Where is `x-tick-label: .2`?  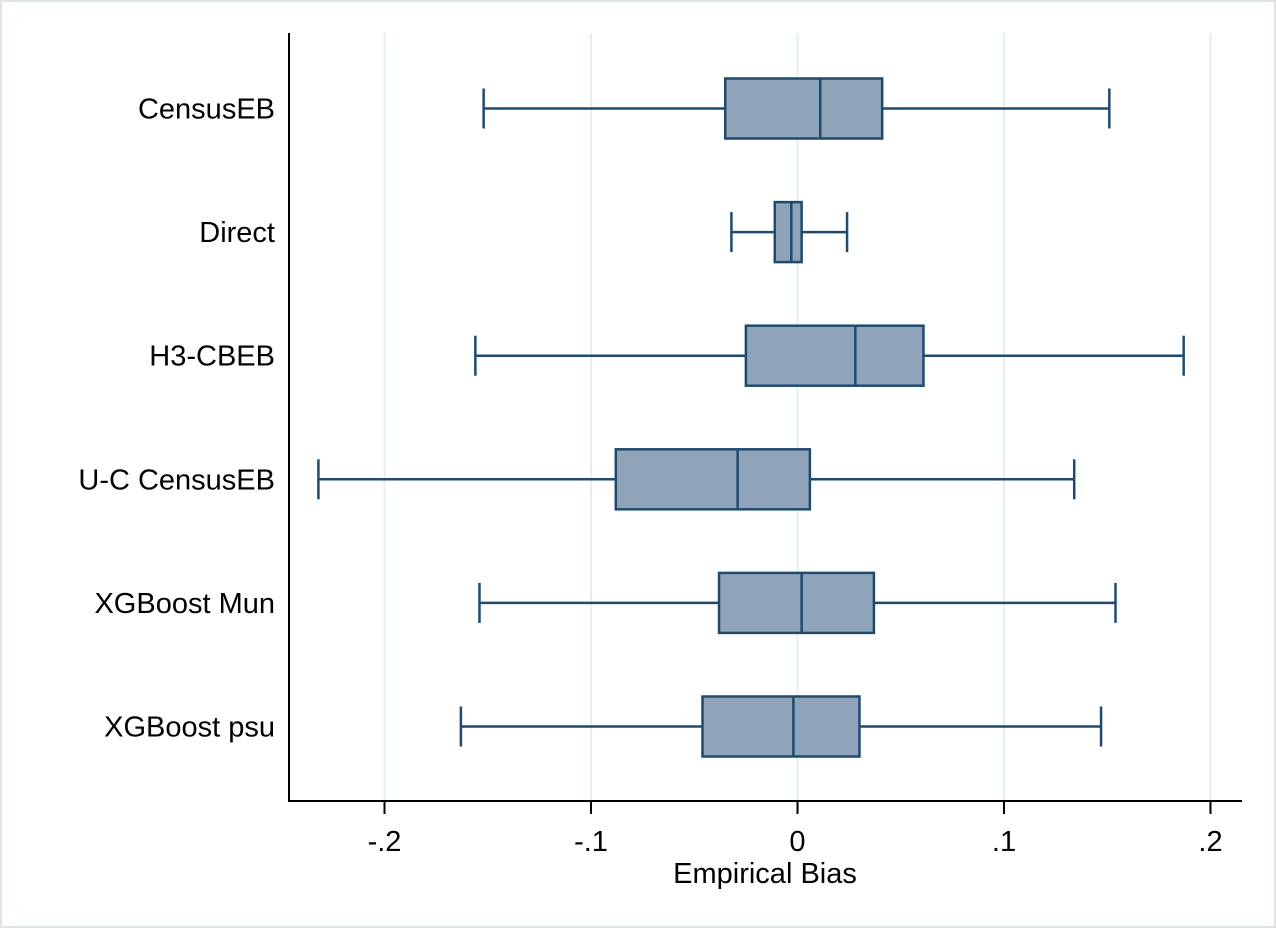 x-tick-label: .2 is located at coordinates (1210, 842).